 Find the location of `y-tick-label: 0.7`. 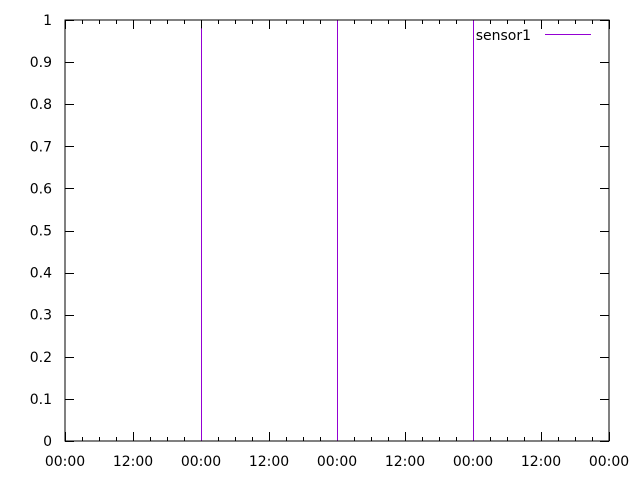

y-tick-label: 0.7 is located at coordinates (41, 147).